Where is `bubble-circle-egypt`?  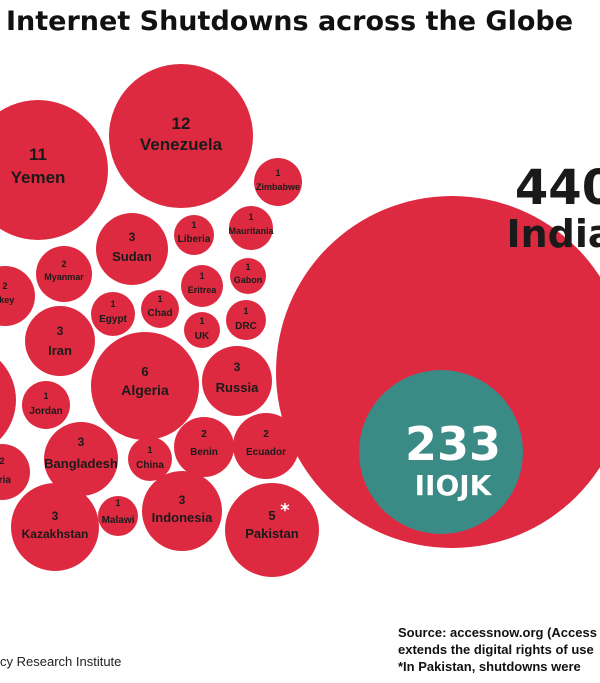 bubble-circle-egypt is located at coordinates (113, 314).